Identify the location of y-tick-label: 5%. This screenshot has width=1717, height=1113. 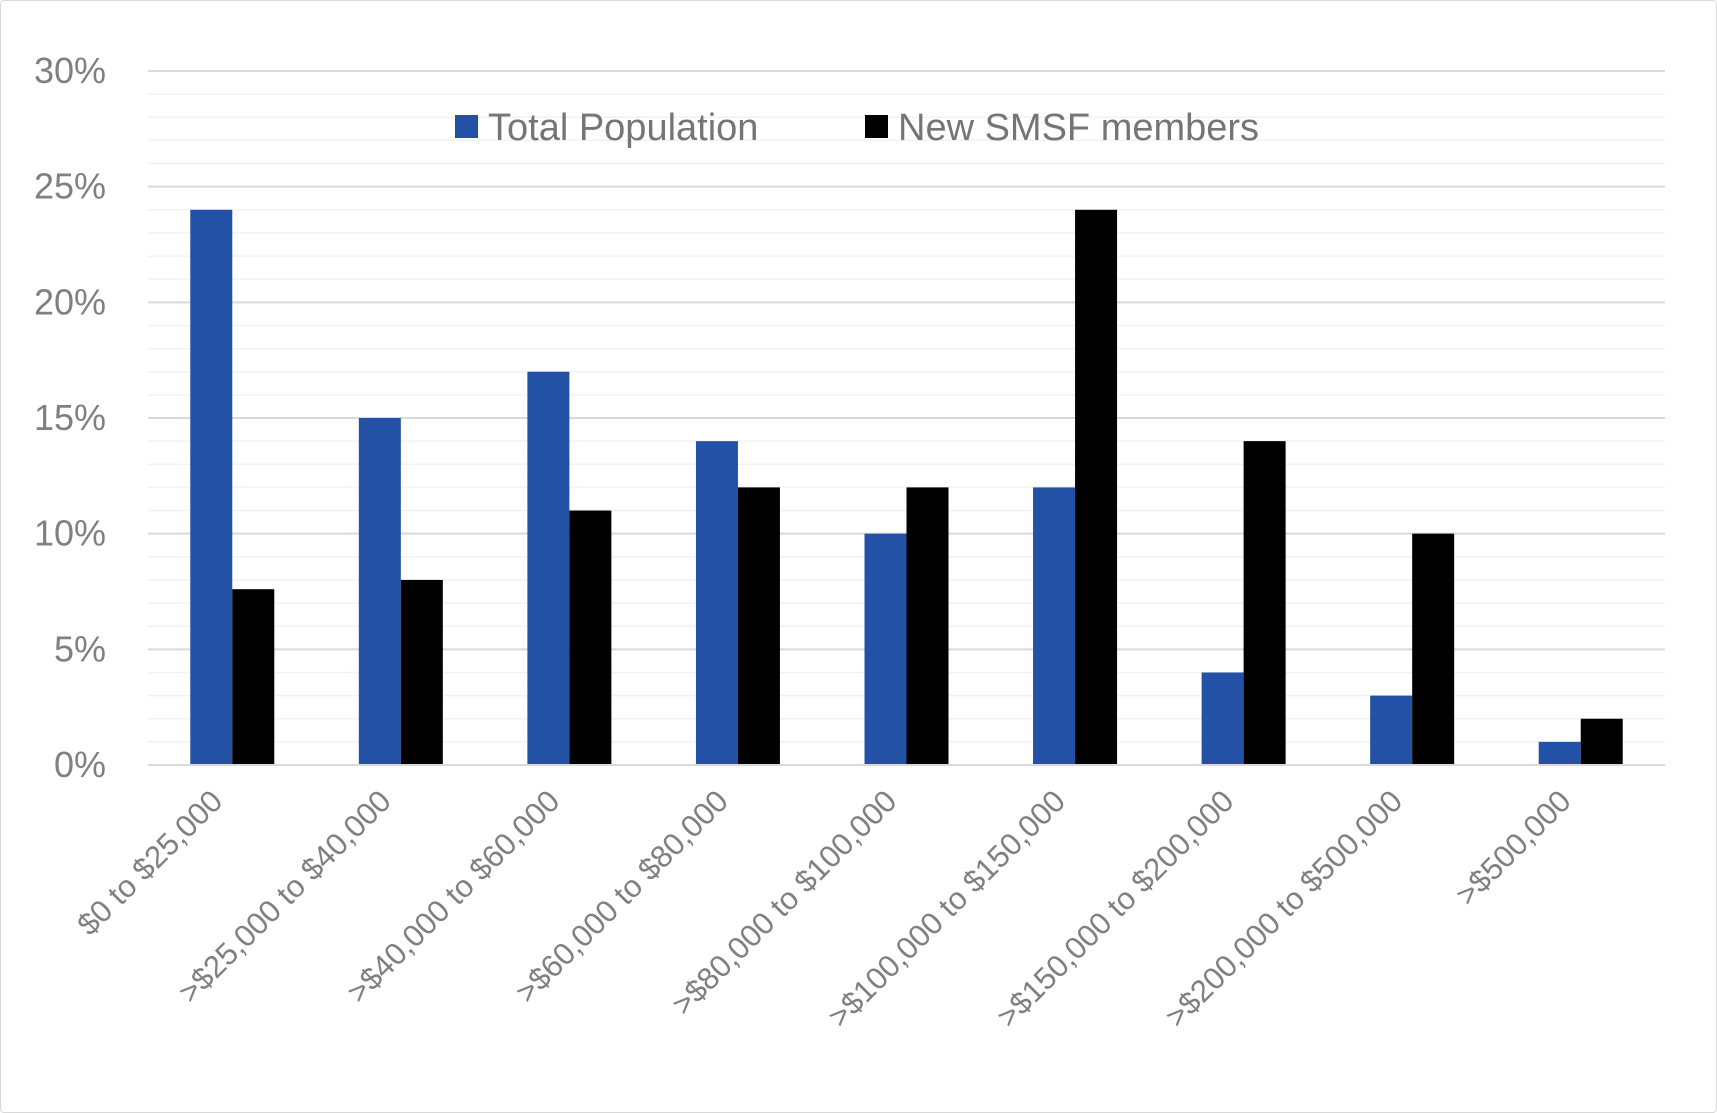
(80, 648).